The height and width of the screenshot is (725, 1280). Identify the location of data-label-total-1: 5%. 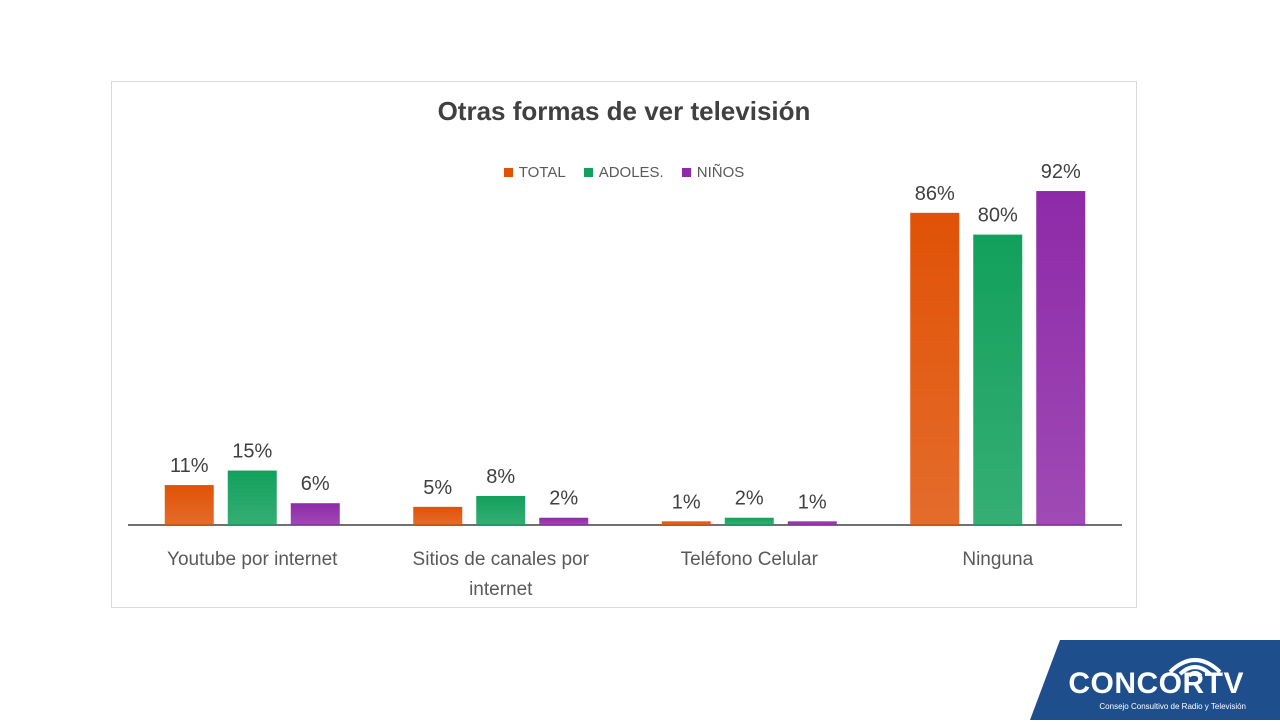
(437, 488).